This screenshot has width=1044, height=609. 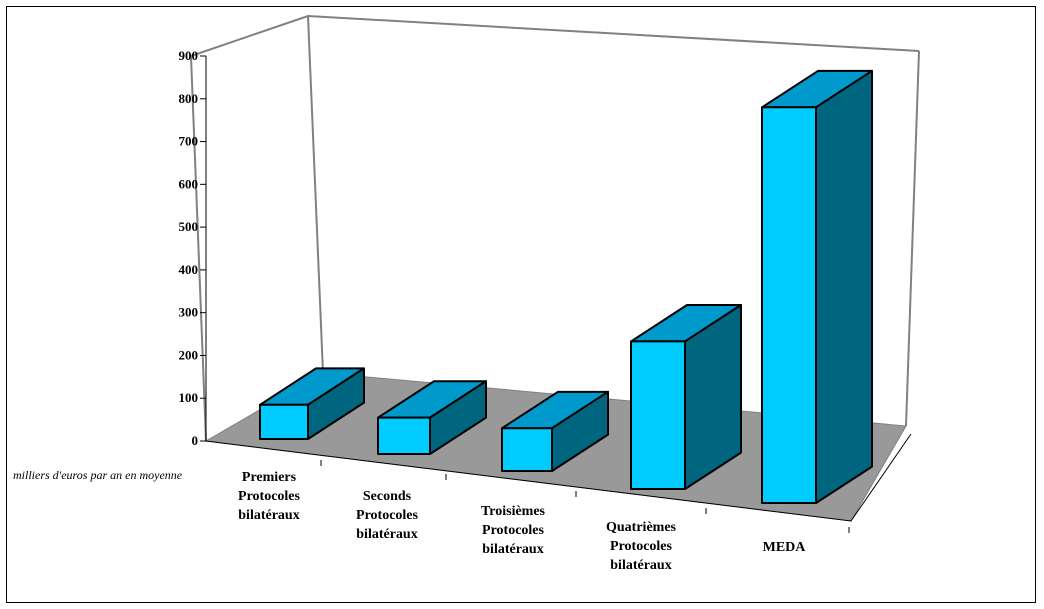 What do you see at coordinates (195, 440) in the screenshot?
I see `y-tick-label: 0` at bounding box center [195, 440].